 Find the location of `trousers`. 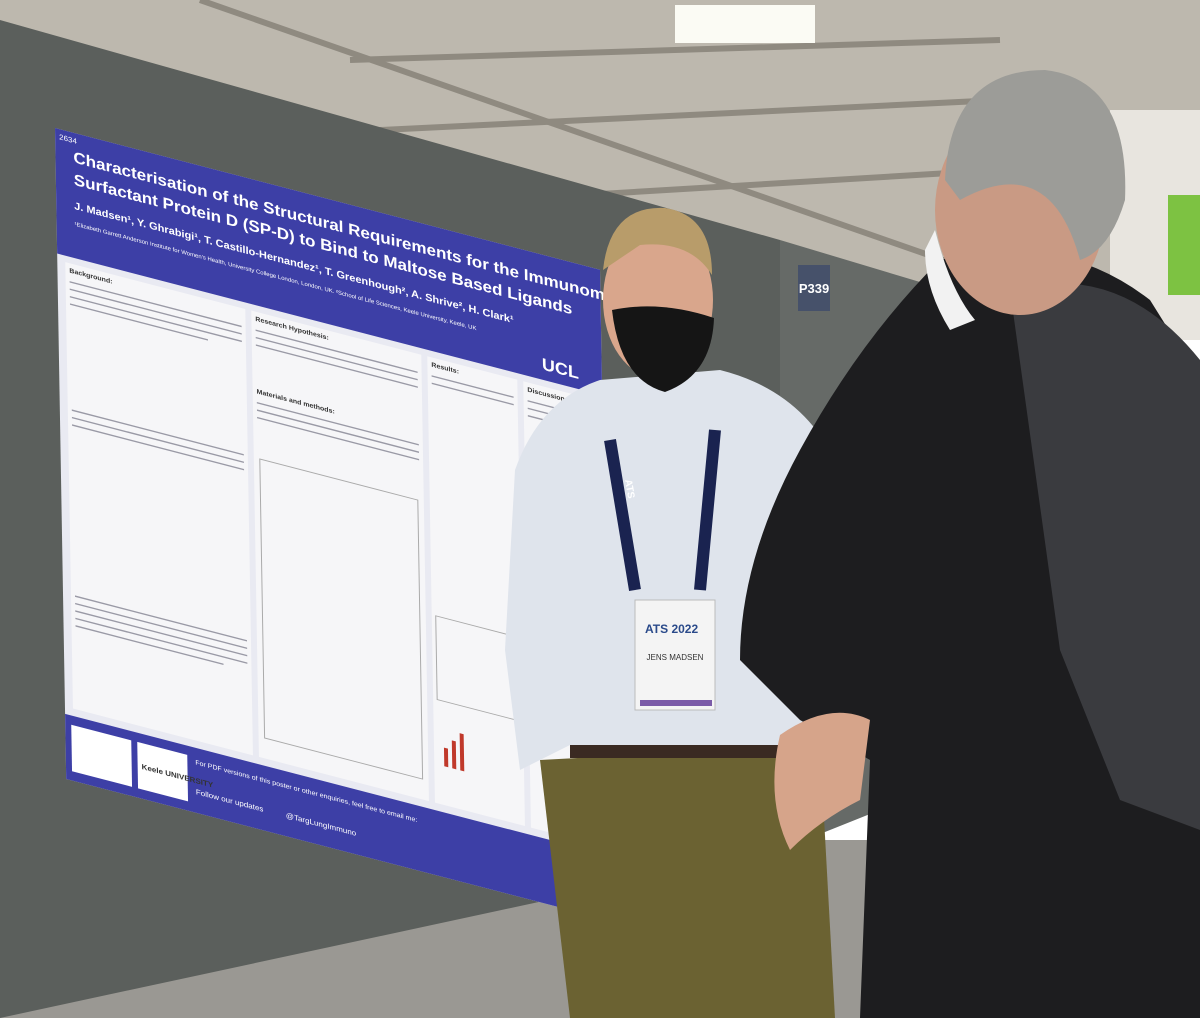

trousers is located at coordinates (687, 881).